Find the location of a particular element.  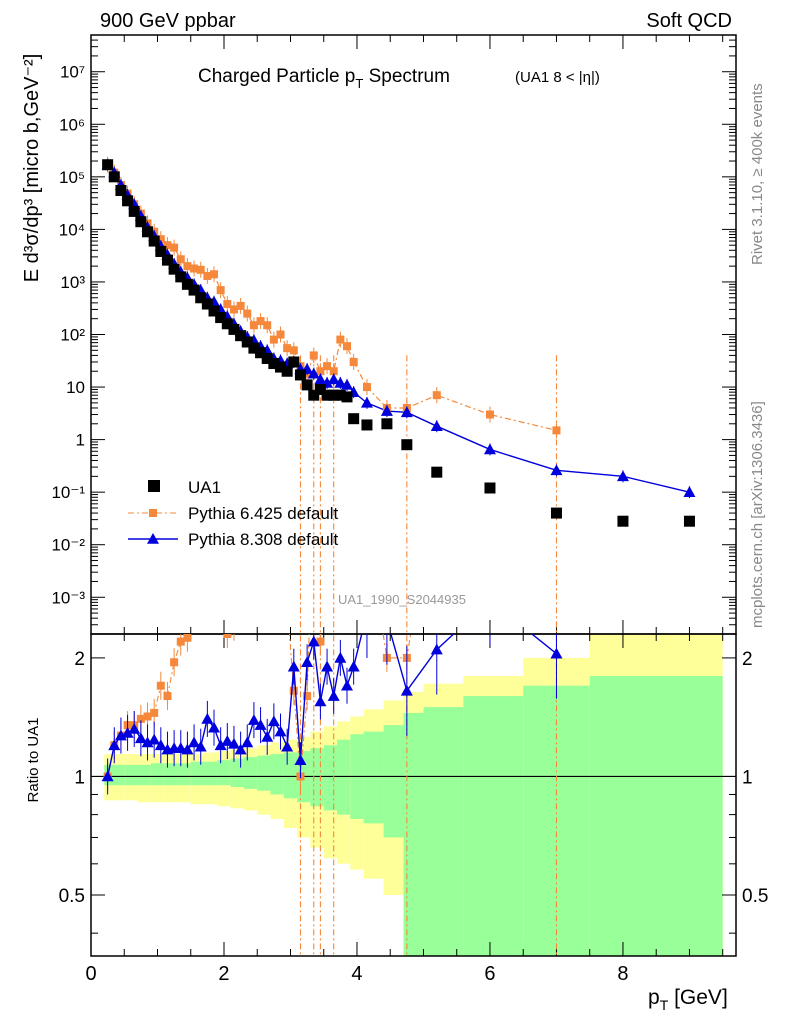

x-tick-label: 4 is located at coordinates (356, 974).